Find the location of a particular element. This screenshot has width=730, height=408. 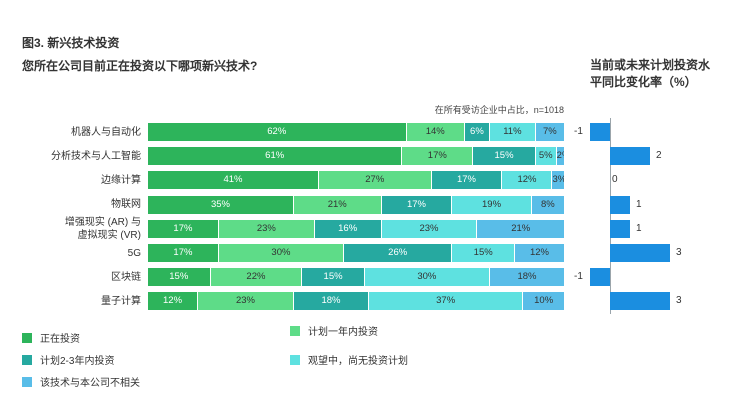

bar-segment: 11% is located at coordinates (512, 132).